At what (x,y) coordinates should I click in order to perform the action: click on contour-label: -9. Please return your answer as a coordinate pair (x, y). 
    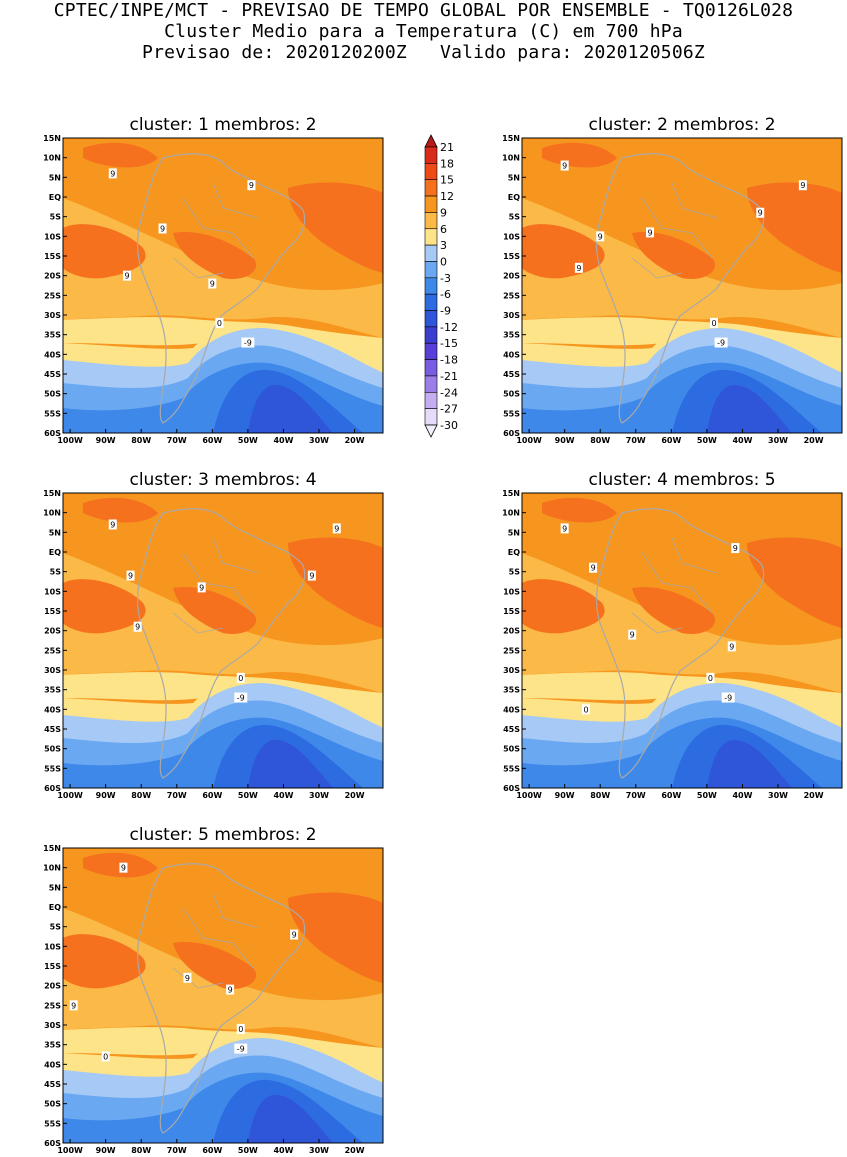
    Looking at the image, I should click on (248, 343).